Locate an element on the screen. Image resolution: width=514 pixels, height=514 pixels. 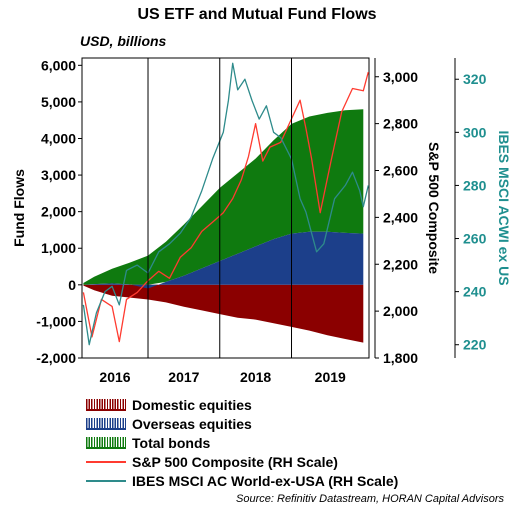
y3-axis-title: IBES MSCI ACWI ex US is located at coordinates (504, 207).